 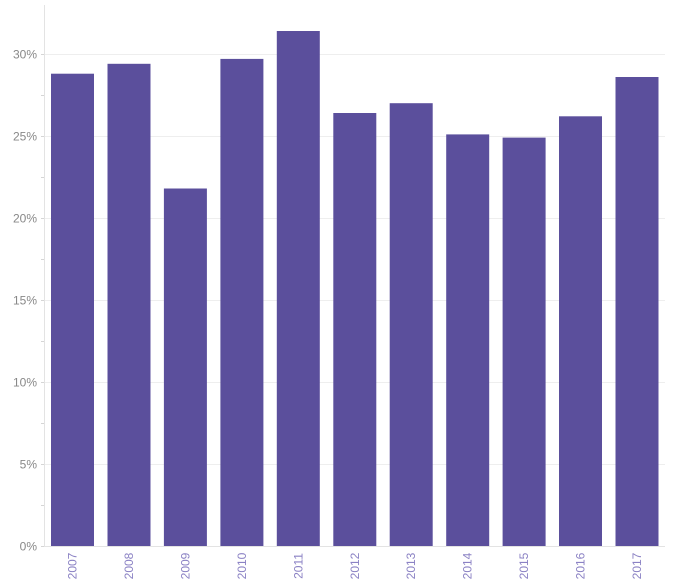 I want to click on y-tick-label: 5%, so click(x=29, y=465).